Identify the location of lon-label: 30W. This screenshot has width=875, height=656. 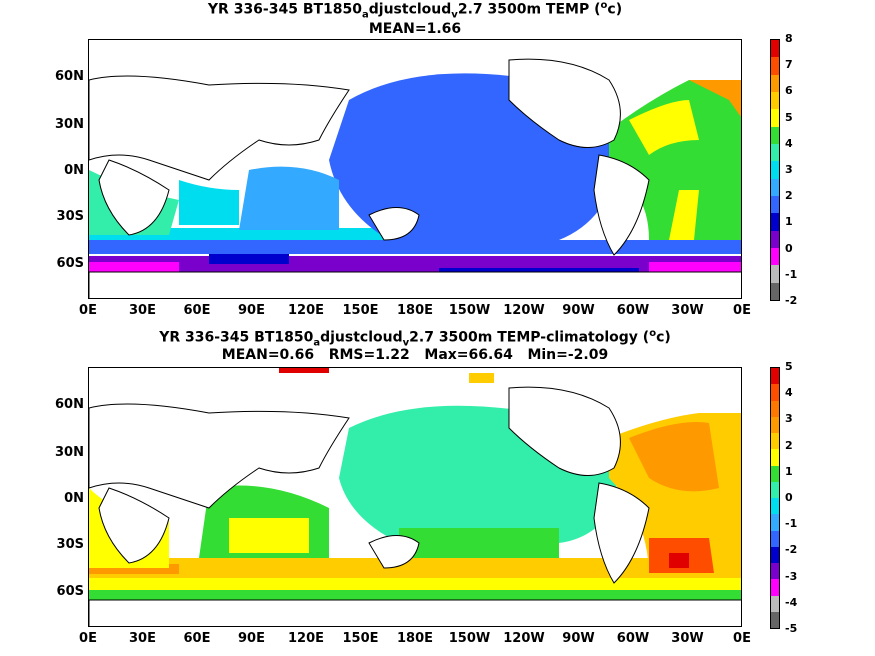
(687, 638).